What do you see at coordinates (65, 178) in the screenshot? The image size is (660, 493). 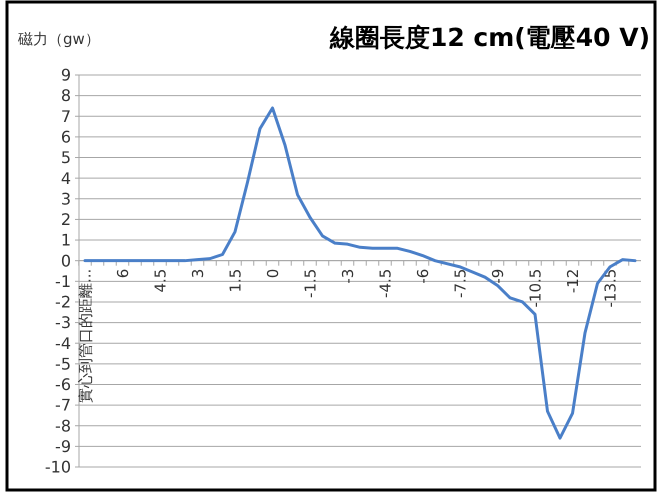 I see `y-tick-label: 4` at bounding box center [65, 178].